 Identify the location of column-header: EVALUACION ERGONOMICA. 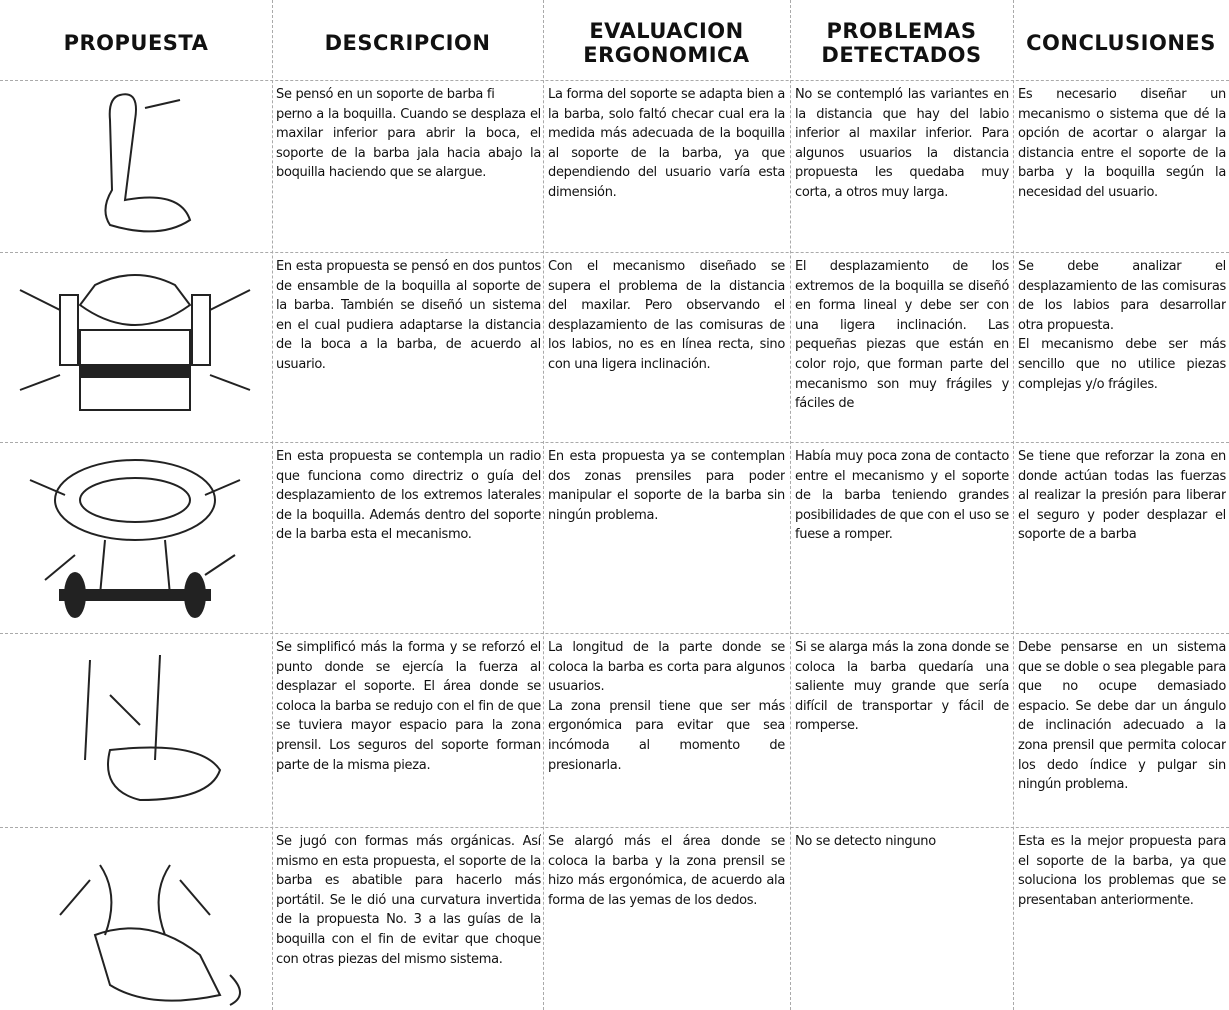
(666, 43).